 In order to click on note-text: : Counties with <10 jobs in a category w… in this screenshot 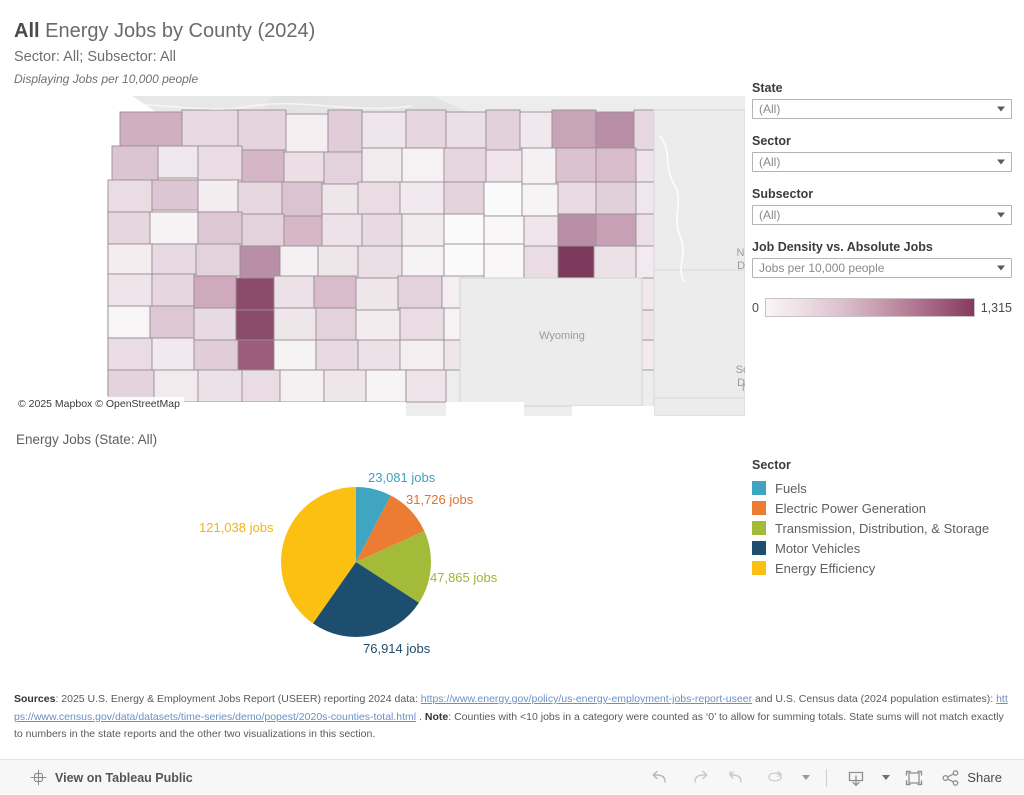, I will do `click(509, 725)`.